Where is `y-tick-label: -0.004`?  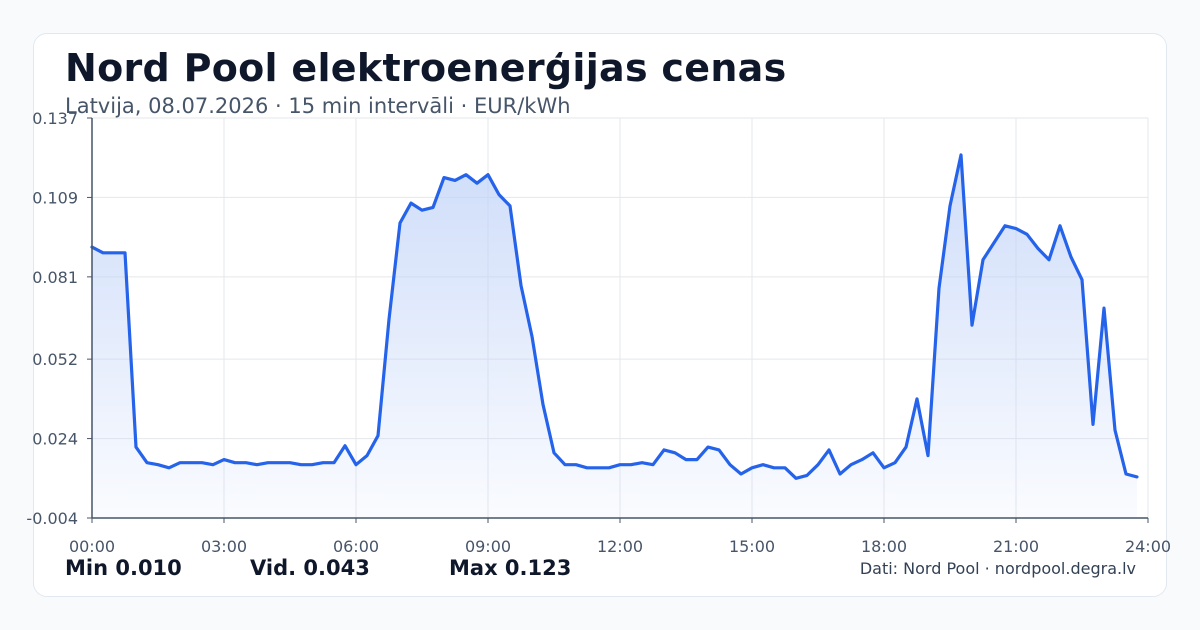
y-tick-label: -0.004 is located at coordinates (52, 518).